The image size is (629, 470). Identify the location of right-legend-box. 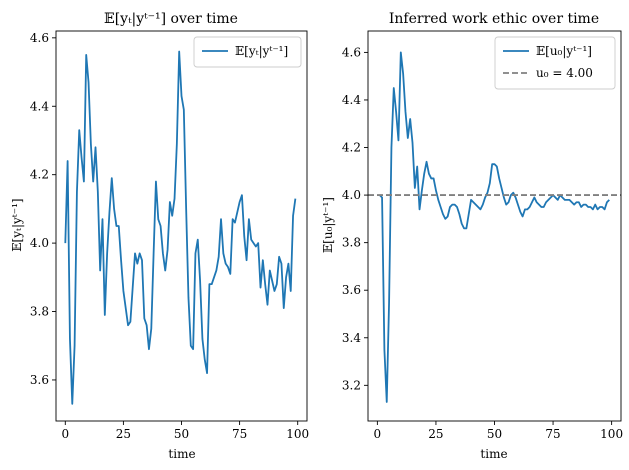
(555, 63).